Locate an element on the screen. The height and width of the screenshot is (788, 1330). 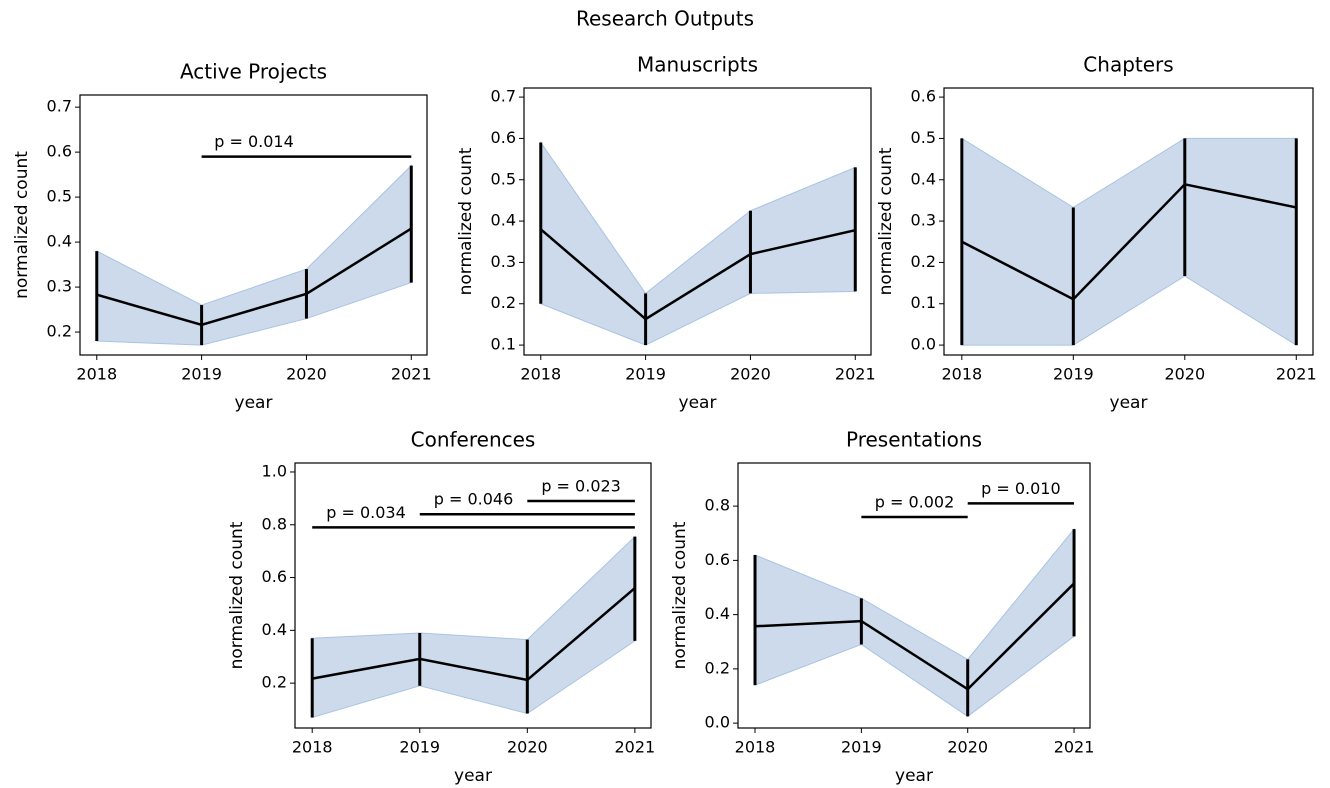
significance-label: p = 0.014 is located at coordinates (254, 141).